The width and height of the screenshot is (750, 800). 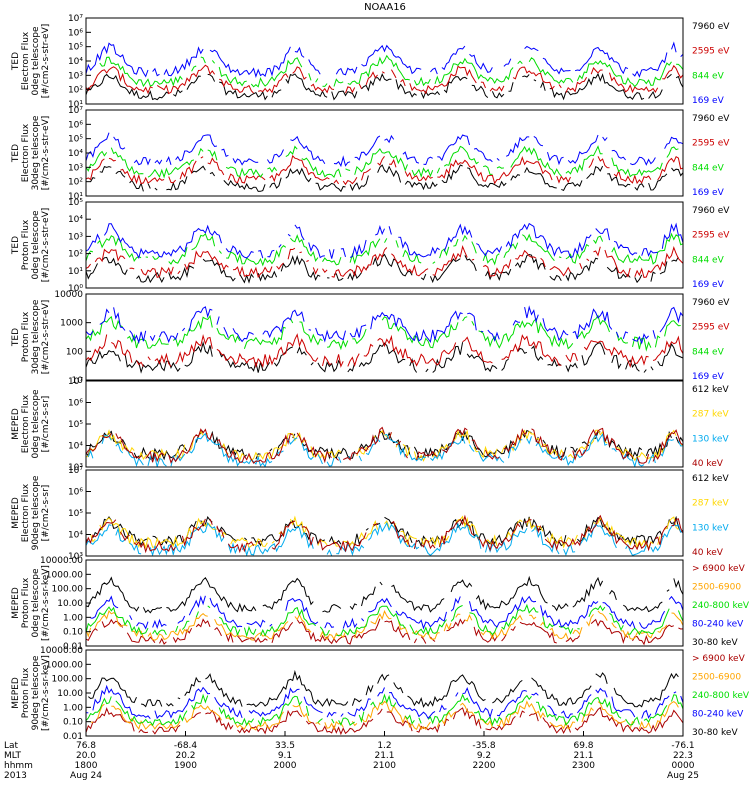 What do you see at coordinates (86, 776) in the screenshot?
I see `x-tick-label: Aug 24` at bounding box center [86, 776].